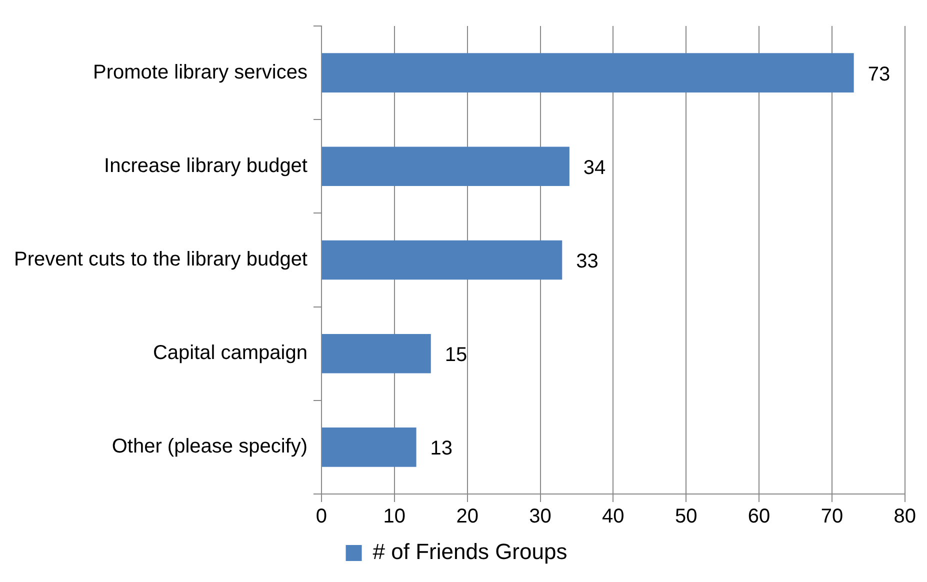 Image resolution: width=927 pixels, height=582 pixels. Describe the element at coordinates (587, 261) in the screenshot. I see `data-label: 33` at that location.